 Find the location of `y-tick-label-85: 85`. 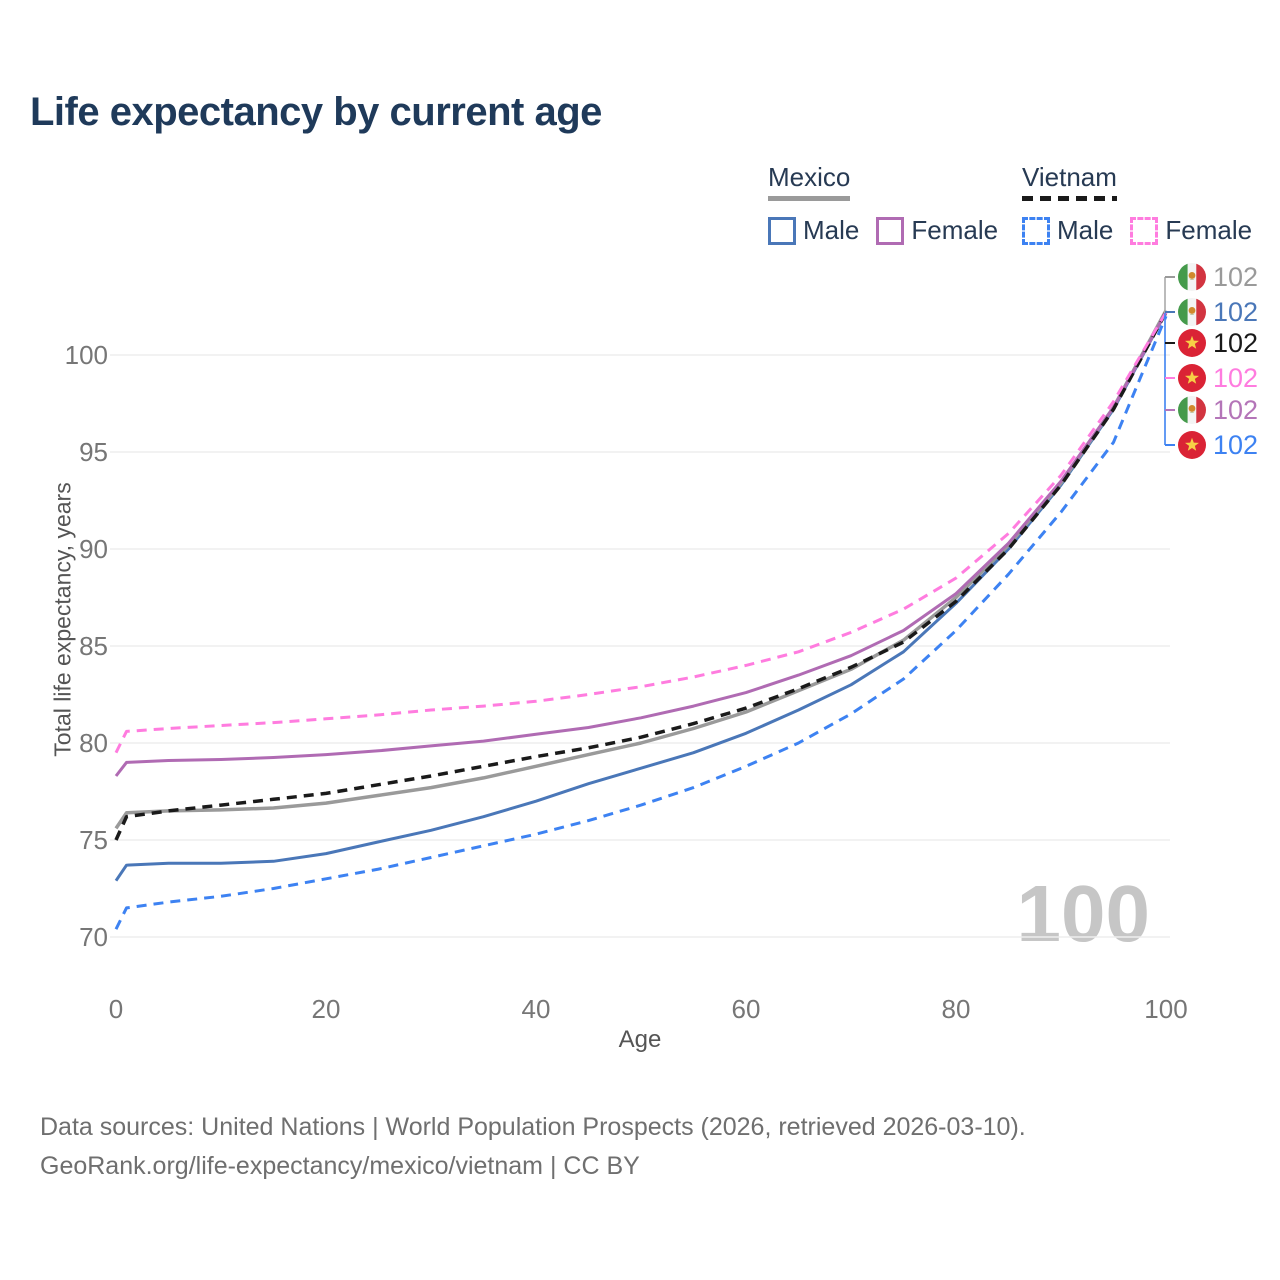

y-tick-label-85: 85 is located at coordinates (93, 646).